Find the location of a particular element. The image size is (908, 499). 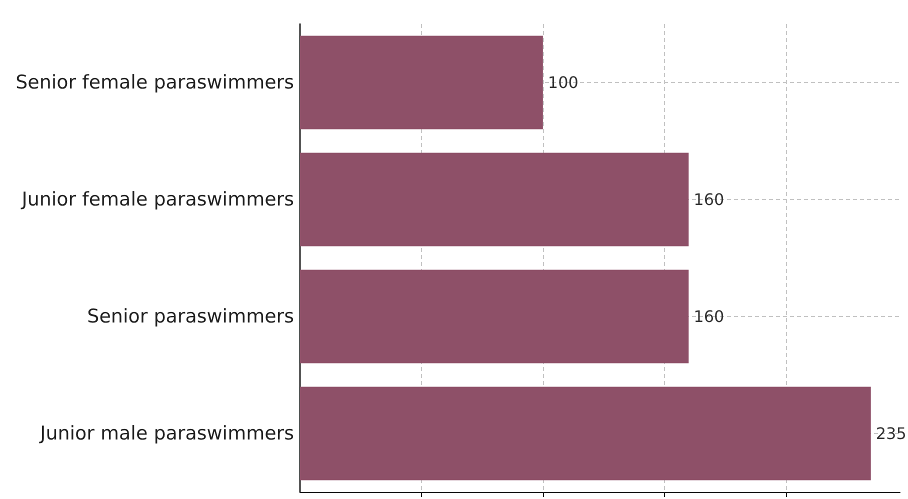

y-tick-label: Junior female paraswimmers is located at coordinates (157, 199).